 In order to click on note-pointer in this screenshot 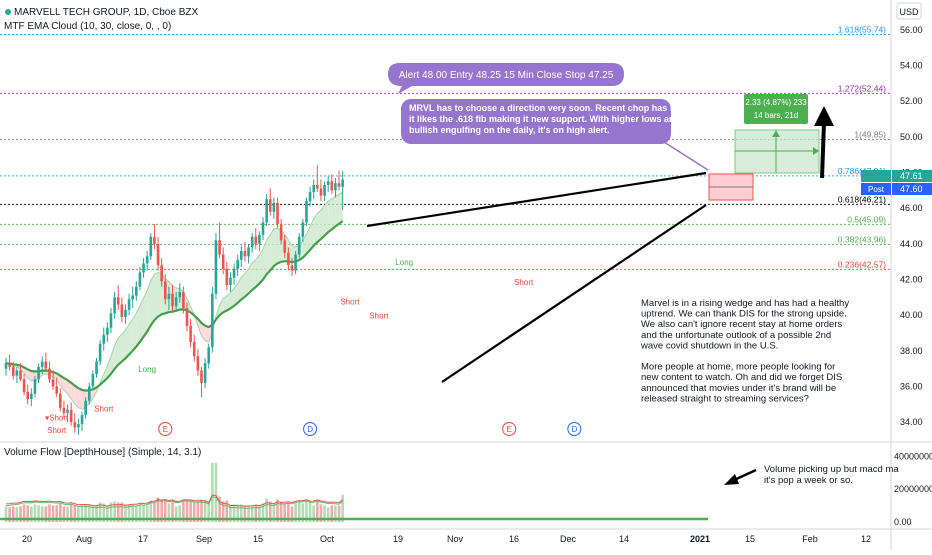, I will do `click(686, 156)`.